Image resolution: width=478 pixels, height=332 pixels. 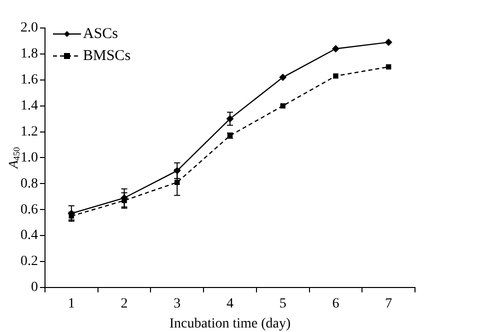 I want to click on y-tick-label: 1.8, so click(x=29, y=54).